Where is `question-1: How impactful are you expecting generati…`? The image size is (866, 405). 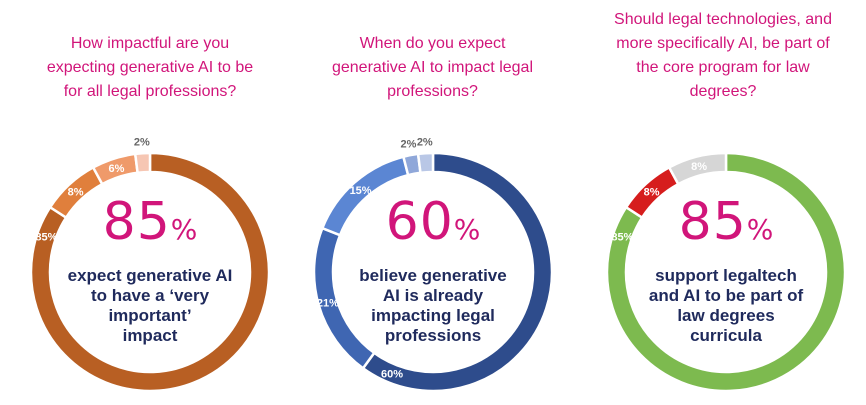
question-1: How impactful are you expecting generati… is located at coordinates (150, 67).